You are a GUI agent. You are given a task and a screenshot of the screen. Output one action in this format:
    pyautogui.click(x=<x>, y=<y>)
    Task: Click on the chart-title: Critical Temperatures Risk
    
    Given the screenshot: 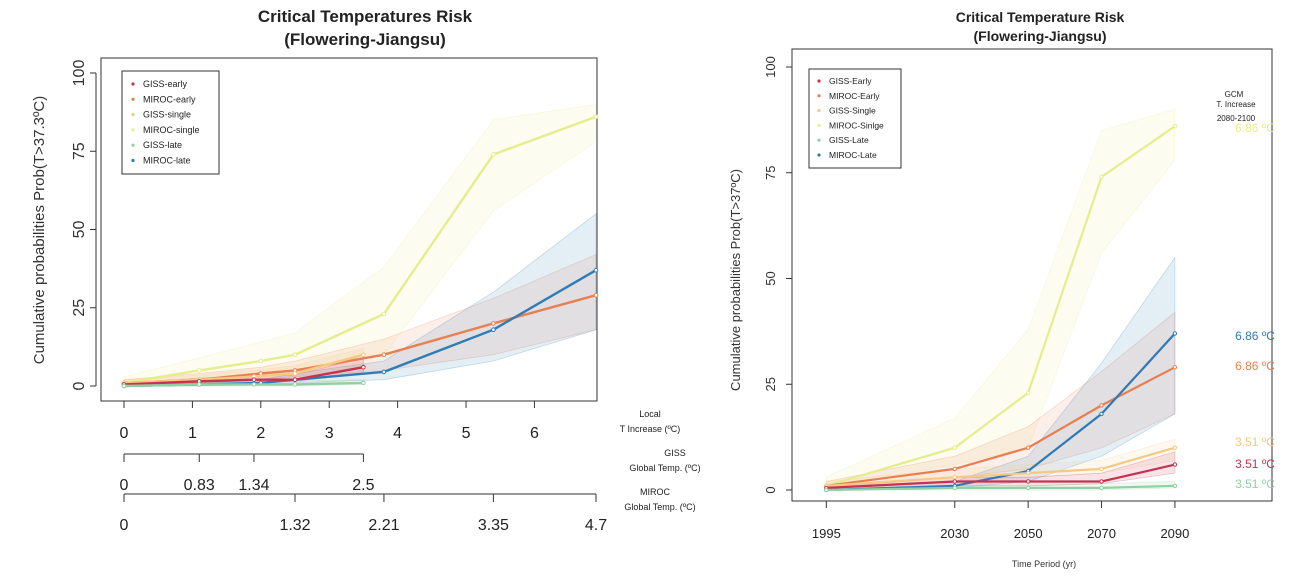 What is the action you would take?
    pyautogui.click(x=365, y=16)
    